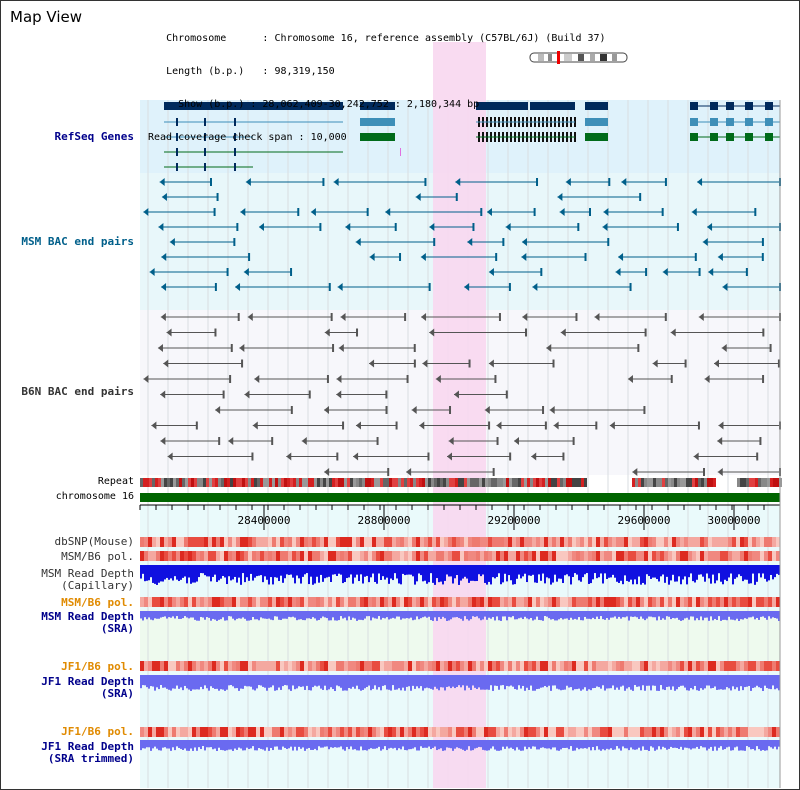 Image resolution: width=800 pixels, height=790 pixels. What do you see at coordinates (87, 580) in the screenshot?
I see `msm-read-depth-capillary-label: MSM Read Depth (Capillary)` at bounding box center [87, 580].